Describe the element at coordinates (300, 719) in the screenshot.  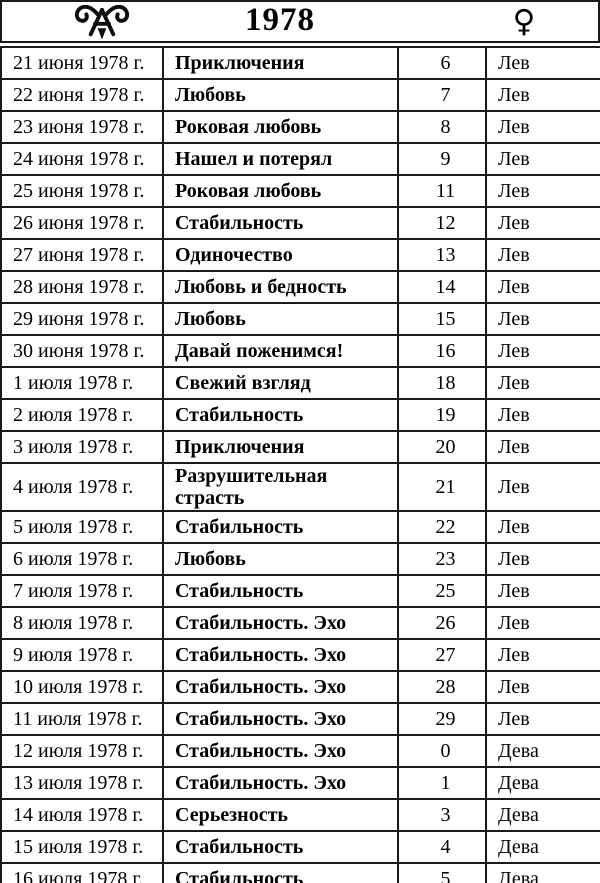
I see `table-row: 11 июля 1978 г. Стабильность. Эхо 29 Лев` at that location.